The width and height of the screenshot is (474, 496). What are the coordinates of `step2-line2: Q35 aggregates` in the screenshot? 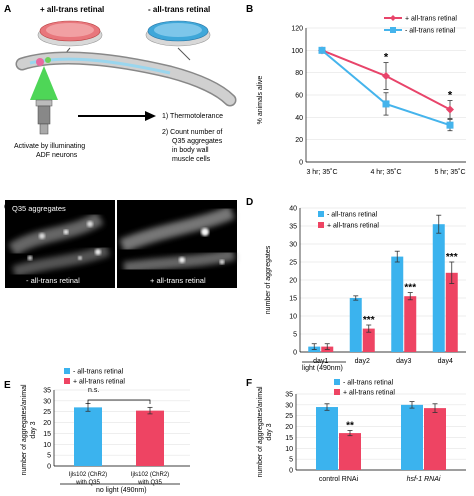 It's located at (197, 141).